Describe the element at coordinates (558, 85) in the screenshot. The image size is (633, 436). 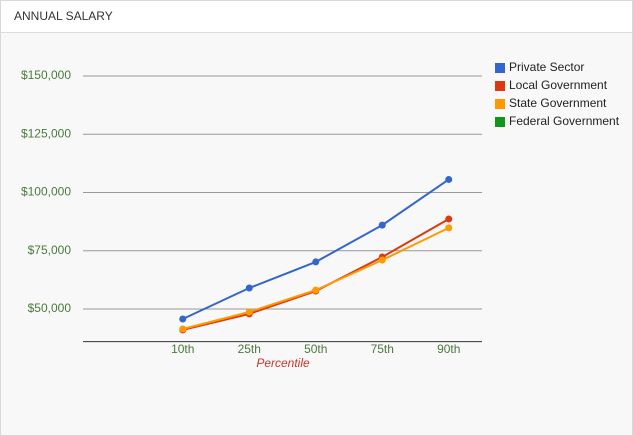
I see `legend-label: Local Government` at that location.